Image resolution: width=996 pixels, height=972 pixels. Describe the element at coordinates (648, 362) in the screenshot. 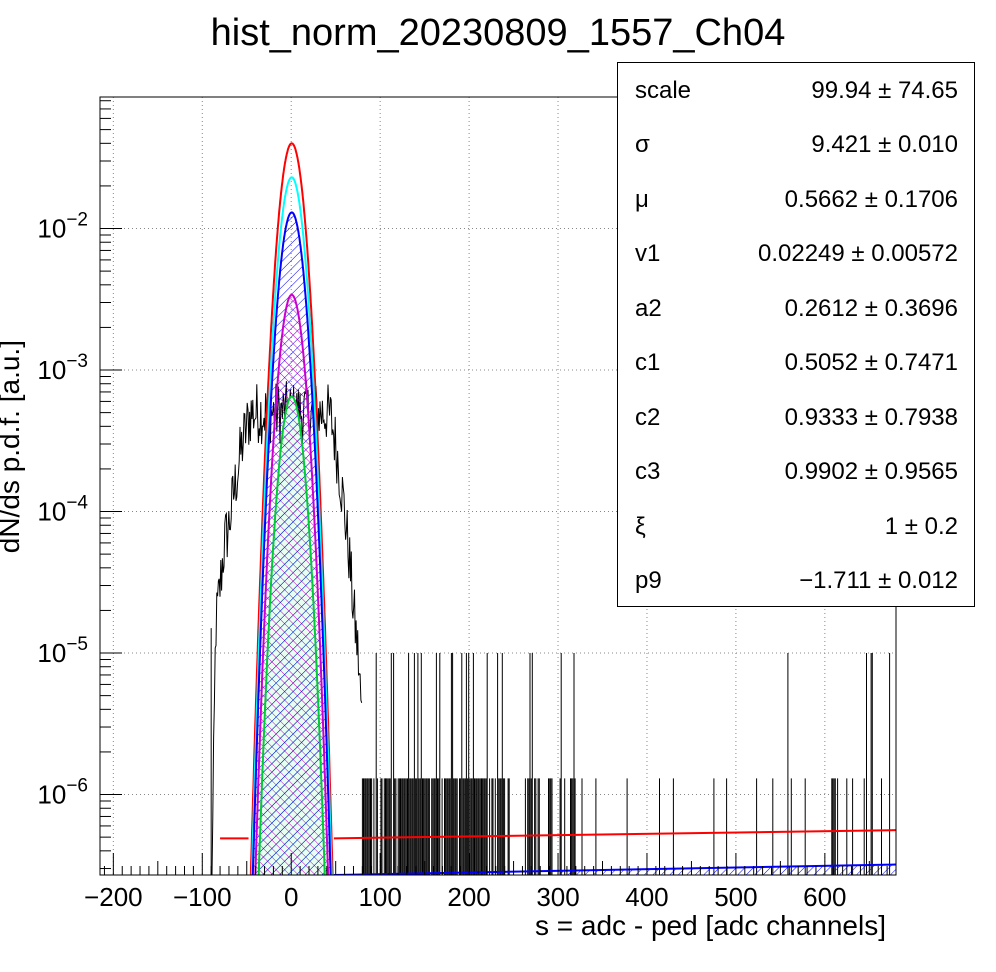

I see `stat-name: c1` at that location.